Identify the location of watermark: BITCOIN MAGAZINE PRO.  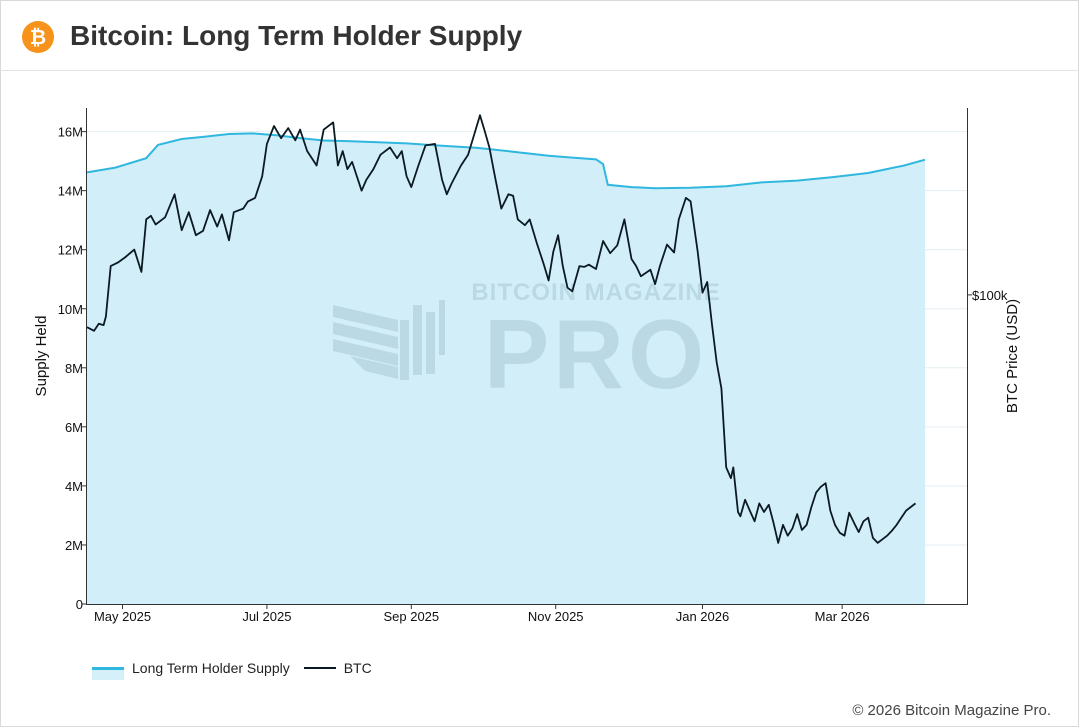
(526, 344).